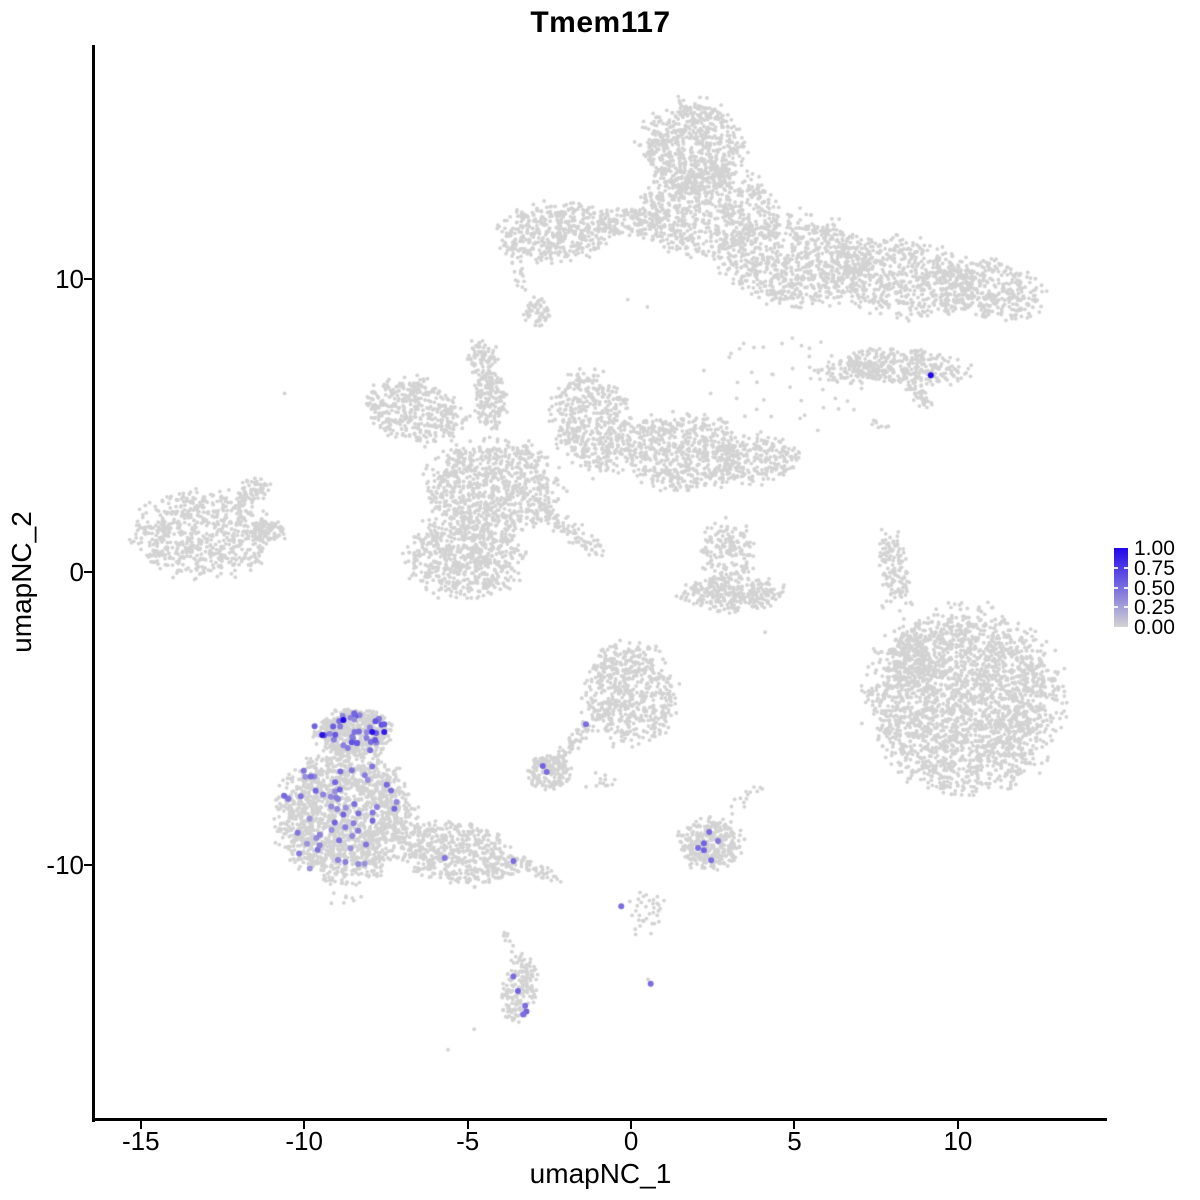 Image resolution: width=1200 pixels, height=1200 pixels. Describe the element at coordinates (140, 1141) in the screenshot. I see `x-tick-label: -15` at that location.